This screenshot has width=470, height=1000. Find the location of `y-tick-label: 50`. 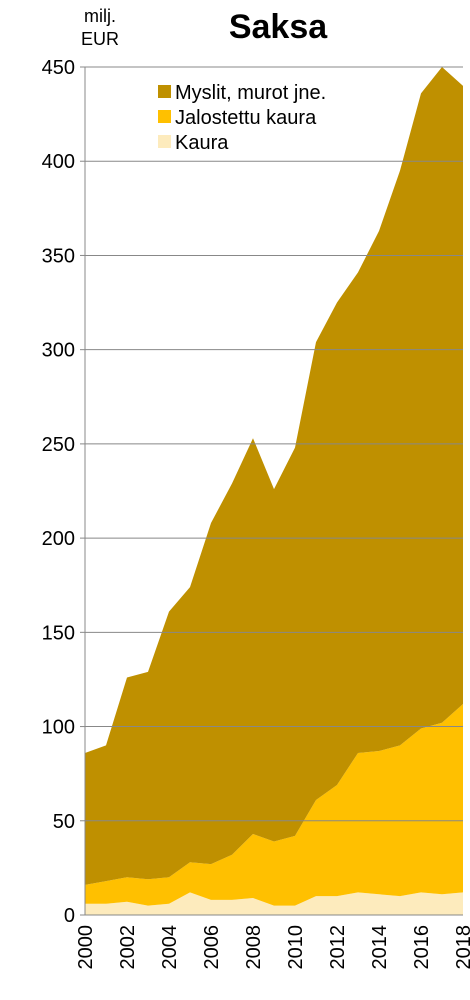

y-tick-label: 50 is located at coordinates (64, 822).